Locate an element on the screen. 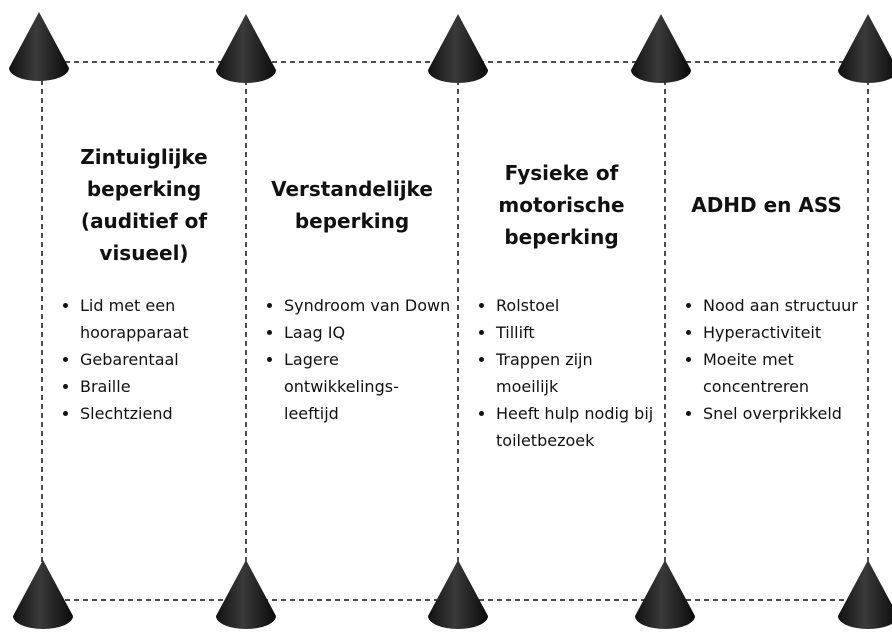  title-box: Verstandelijke beperking is located at coordinates (352, 205).